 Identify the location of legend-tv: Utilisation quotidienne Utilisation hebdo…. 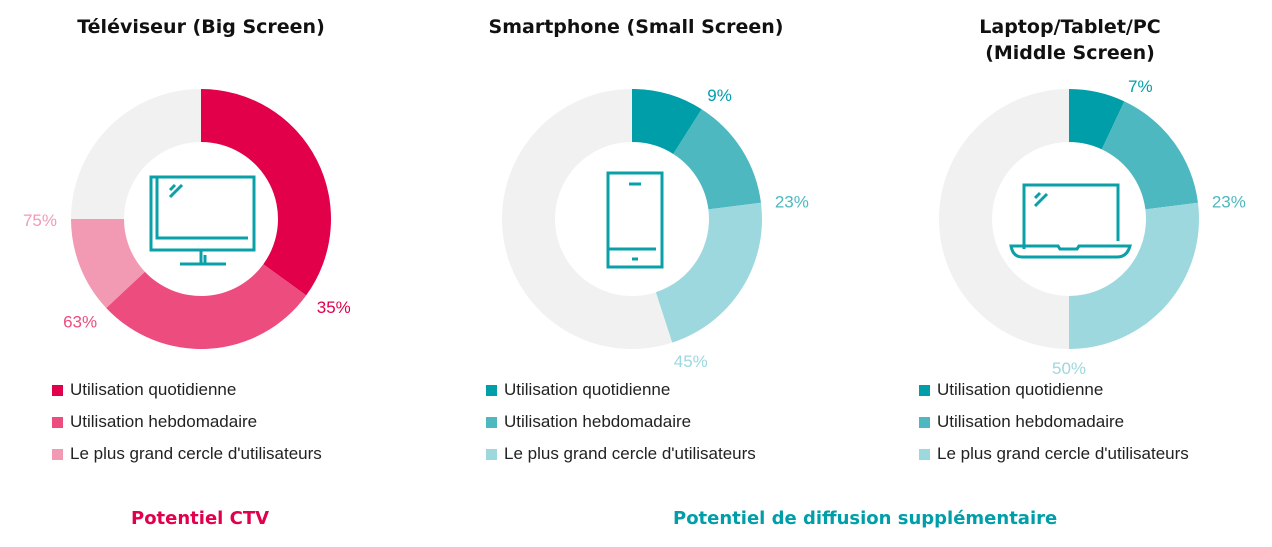
(187, 422).